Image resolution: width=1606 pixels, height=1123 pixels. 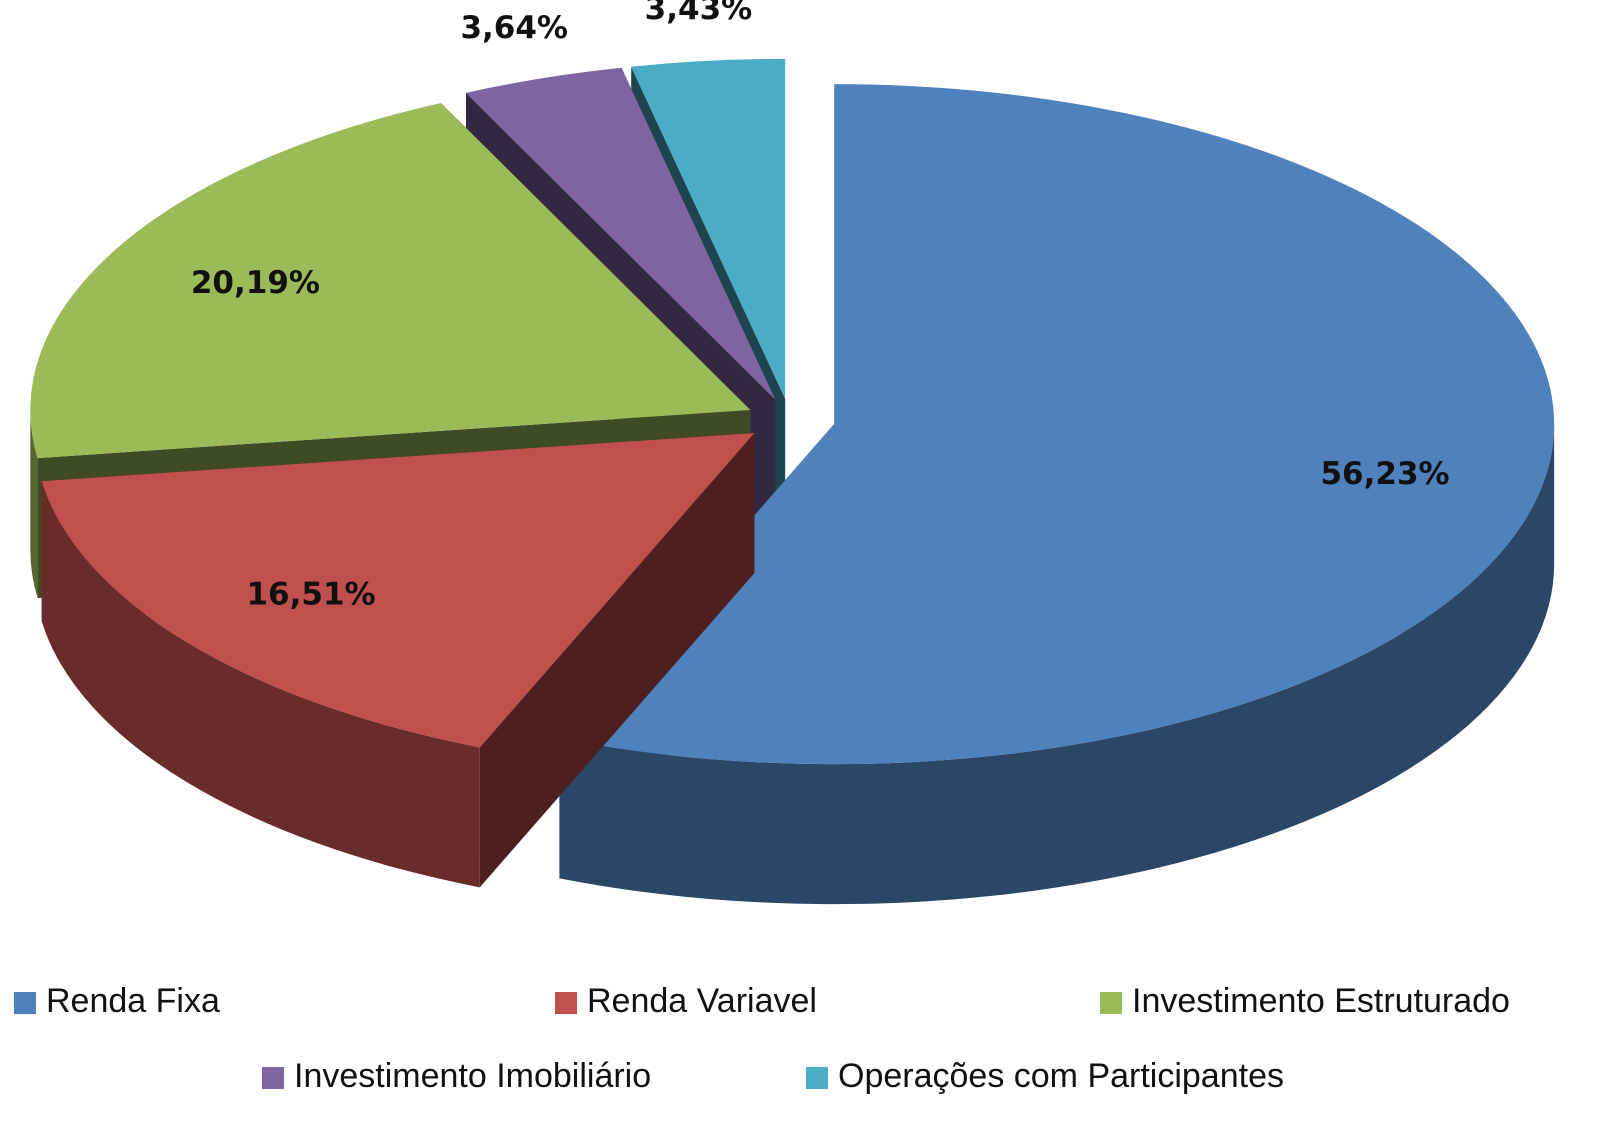 What do you see at coordinates (699, 13) in the screenshot?
I see `data-label: 3,43%` at bounding box center [699, 13].